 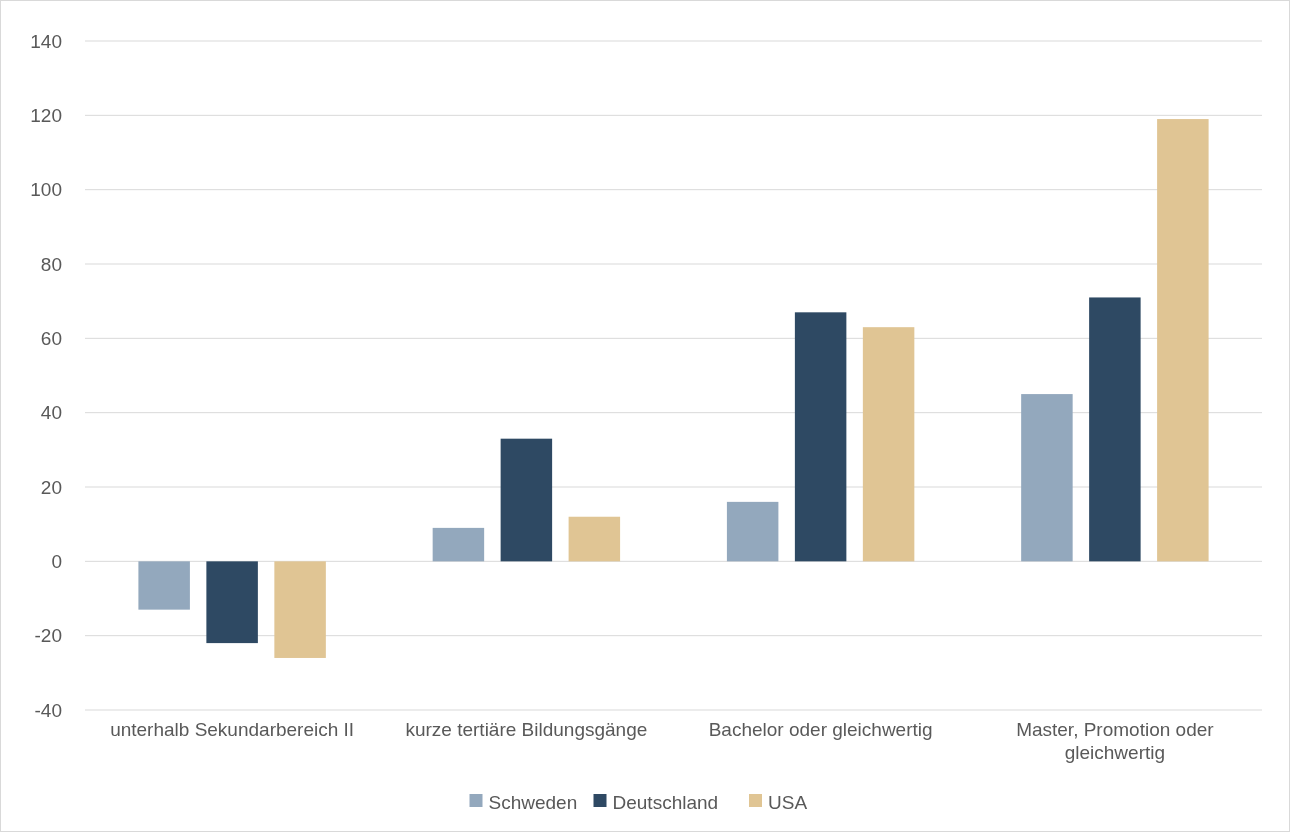 What do you see at coordinates (533, 802) in the screenshot?
I see `legend-label: Schweden` at bounding box center [533, 802].